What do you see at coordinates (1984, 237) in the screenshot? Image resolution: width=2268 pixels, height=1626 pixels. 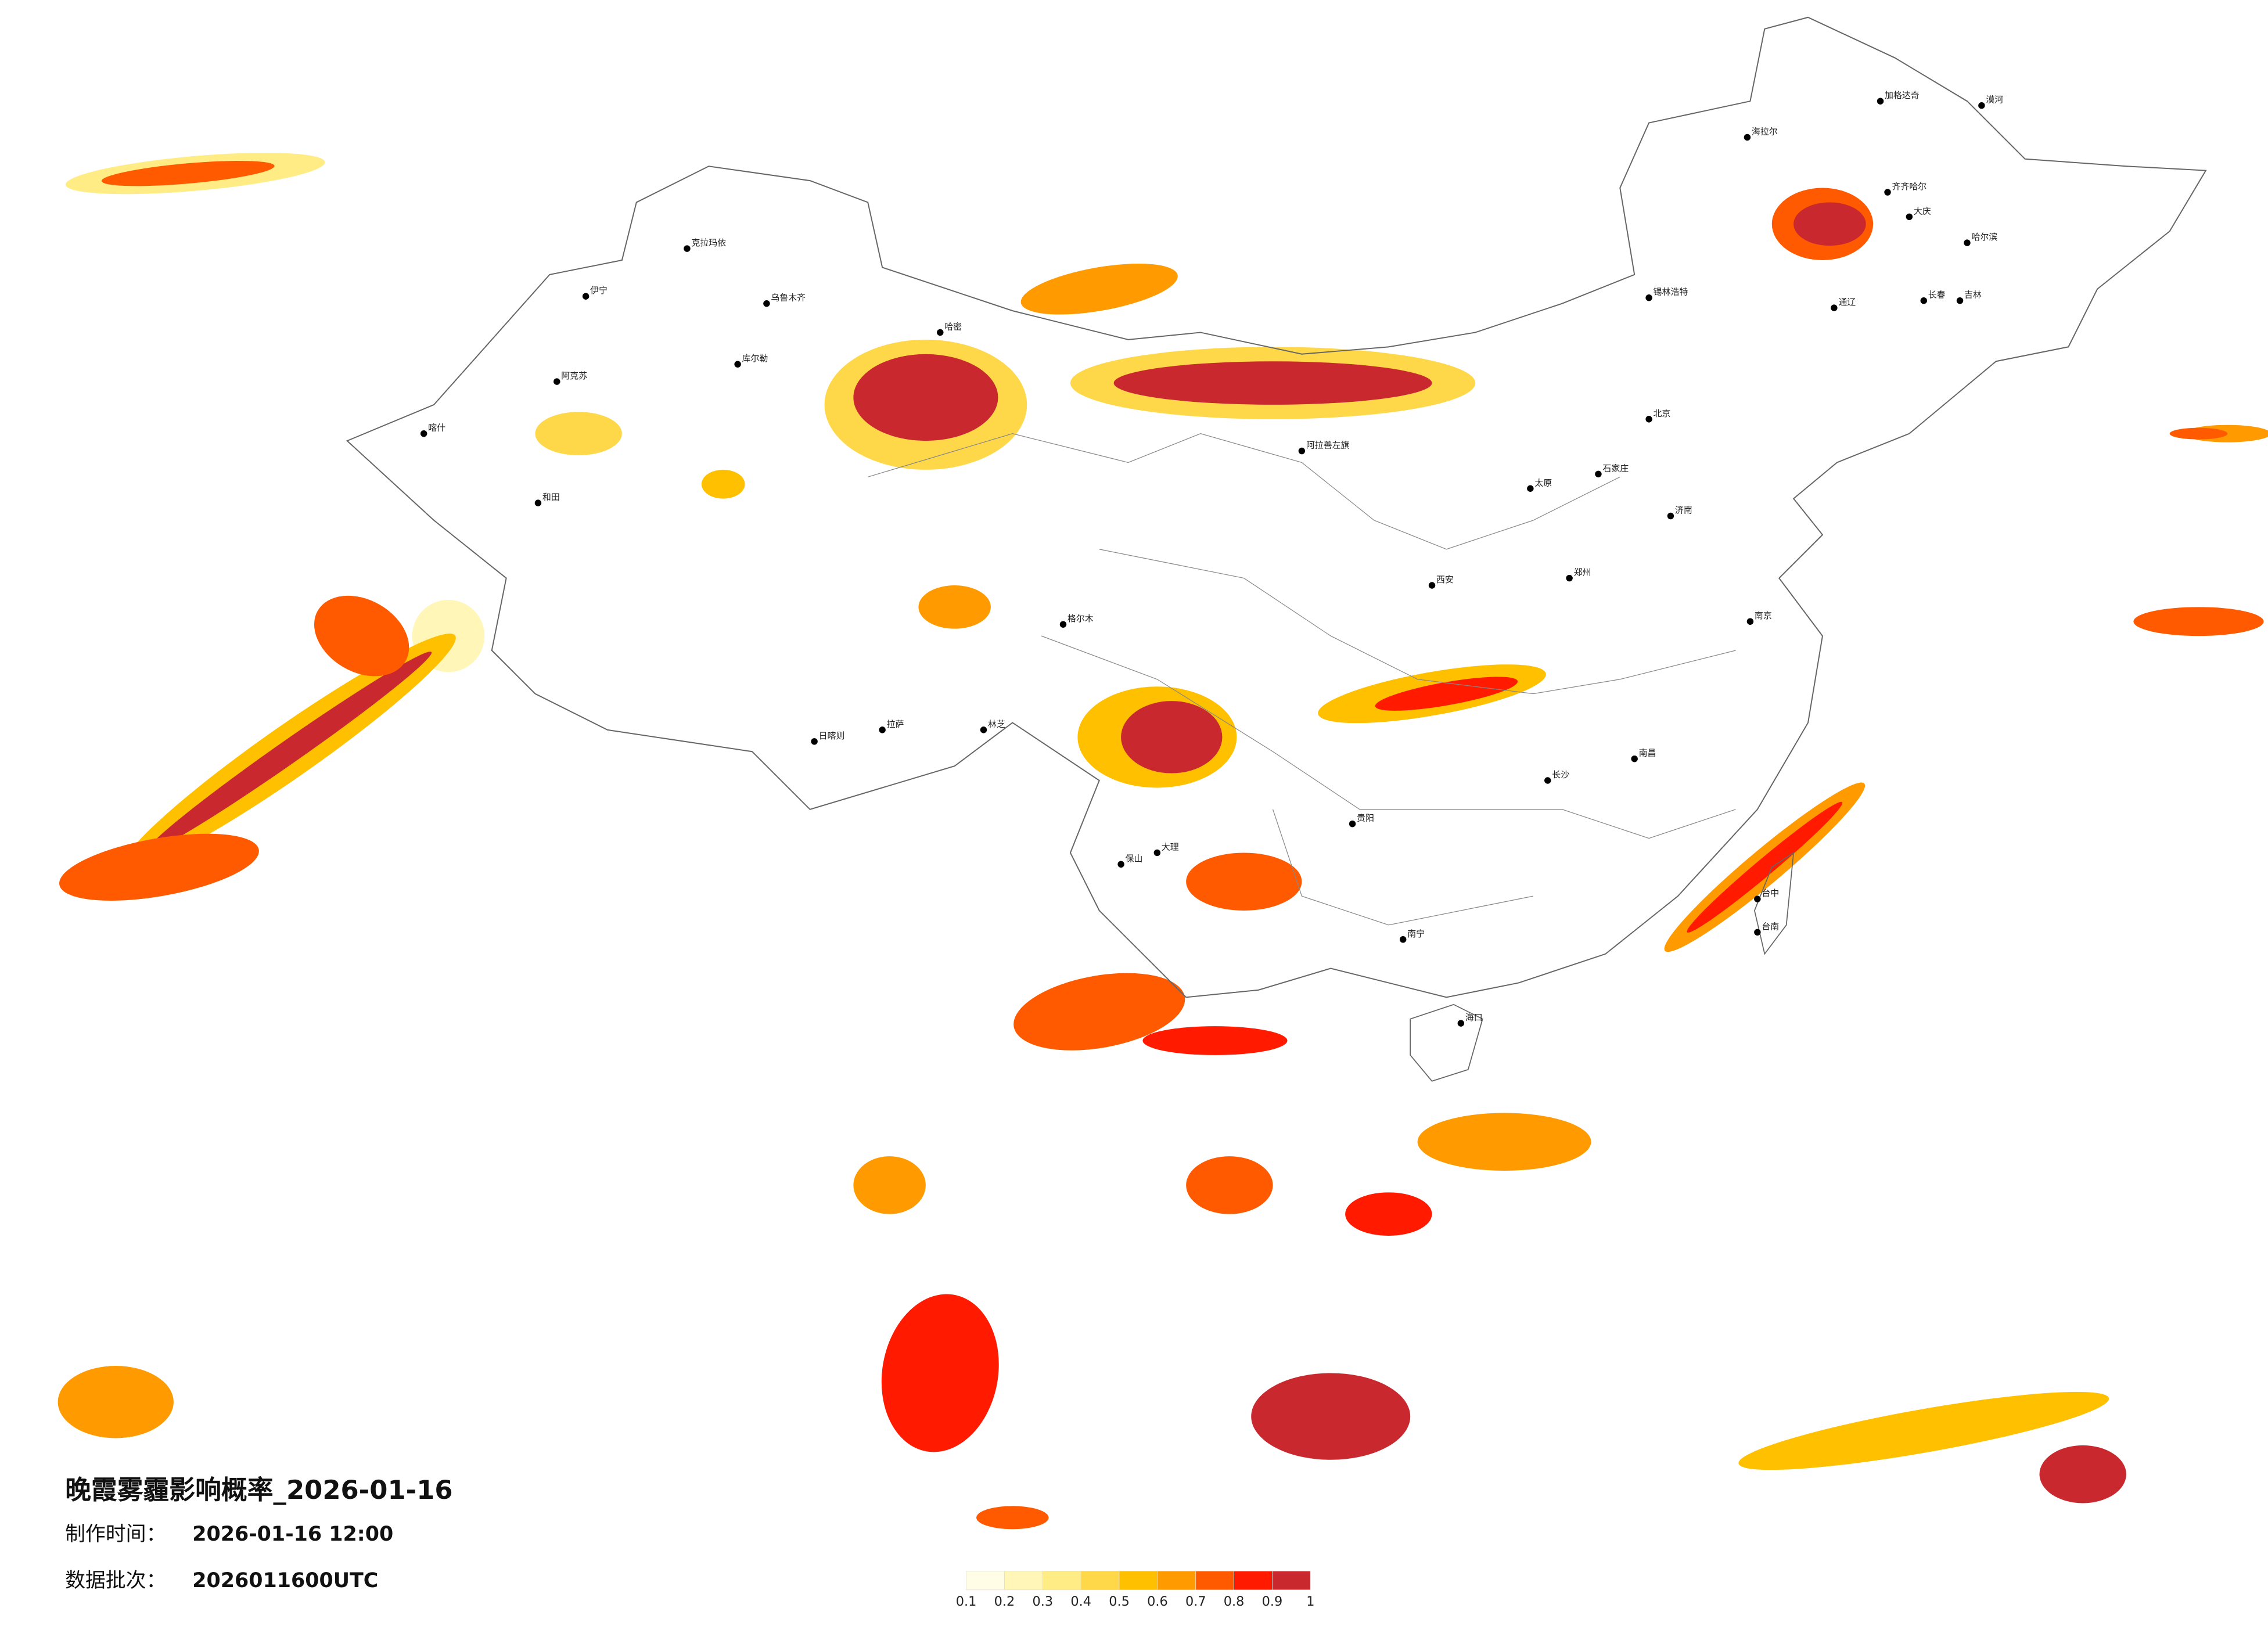 I see `city-label: 哈尔滨` at bounding box center [1984, 237].